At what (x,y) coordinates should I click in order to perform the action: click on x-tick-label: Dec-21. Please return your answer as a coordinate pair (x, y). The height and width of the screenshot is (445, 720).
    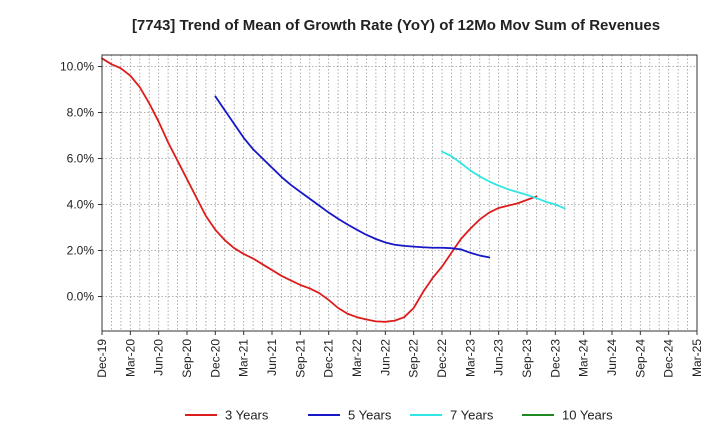
    Looking at the image, I should click on (329, 358).